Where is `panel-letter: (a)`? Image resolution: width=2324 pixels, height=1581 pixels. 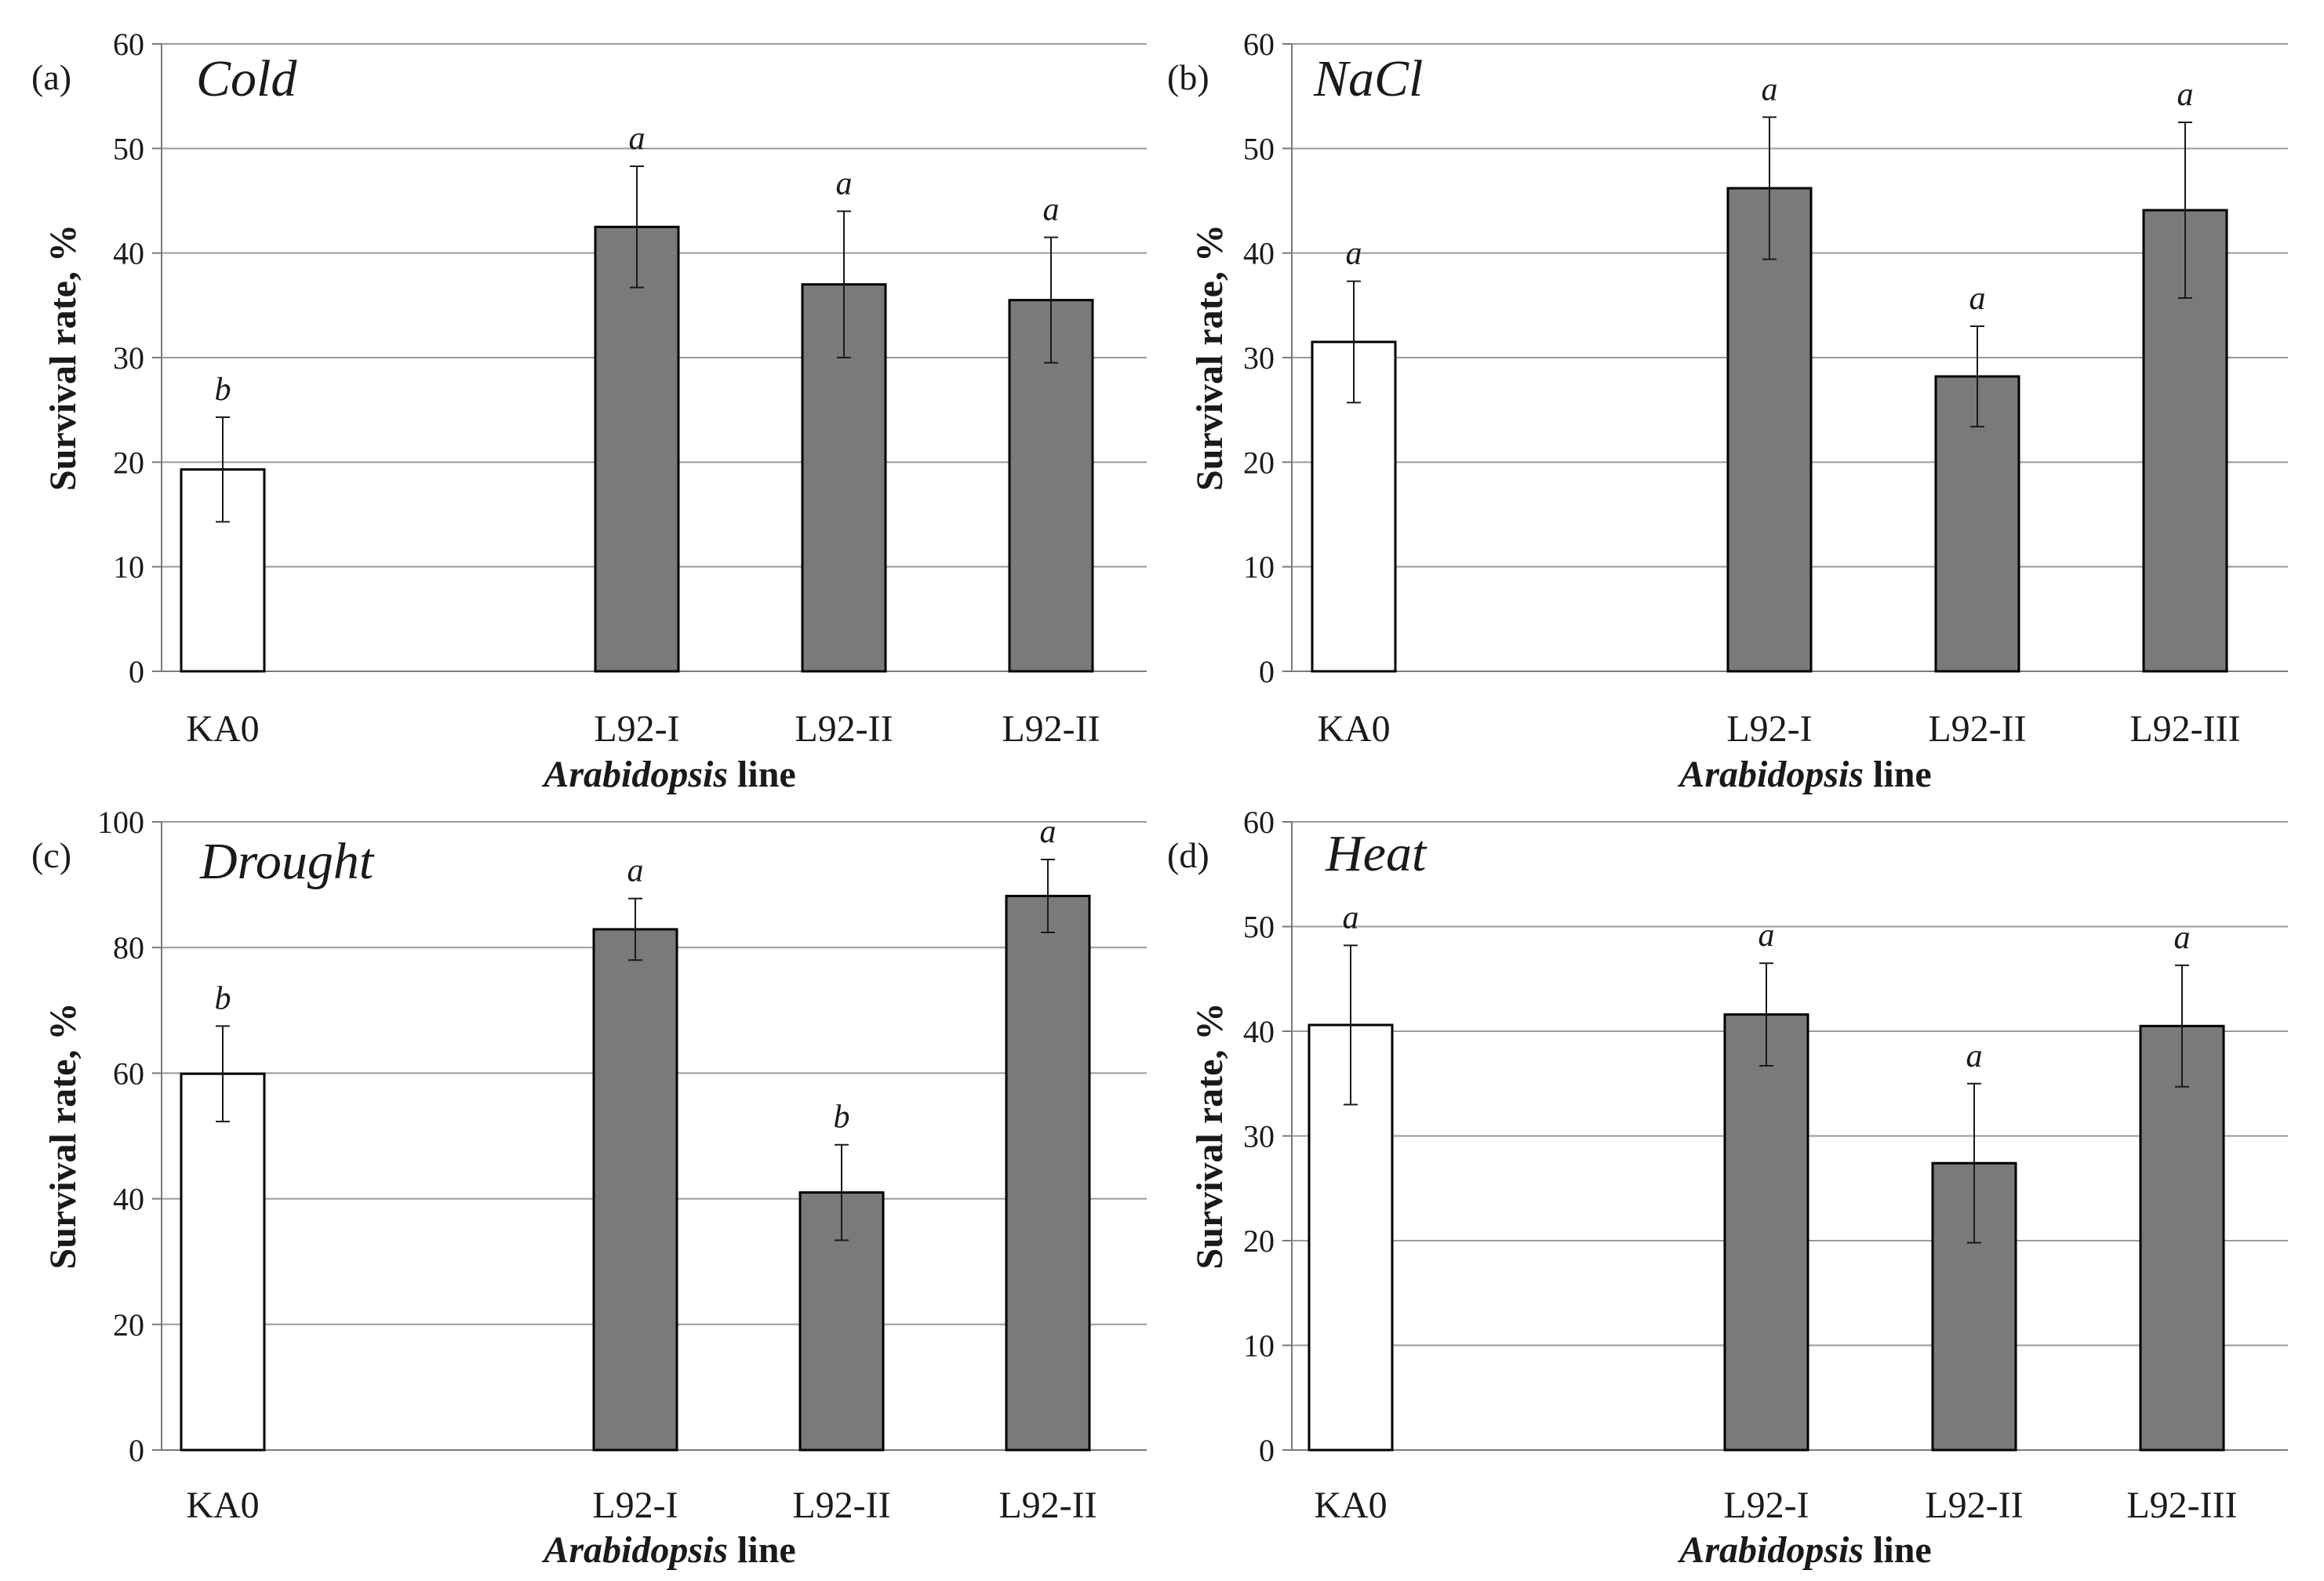 panel-letter: (a) is located at coordinates (51, 77).